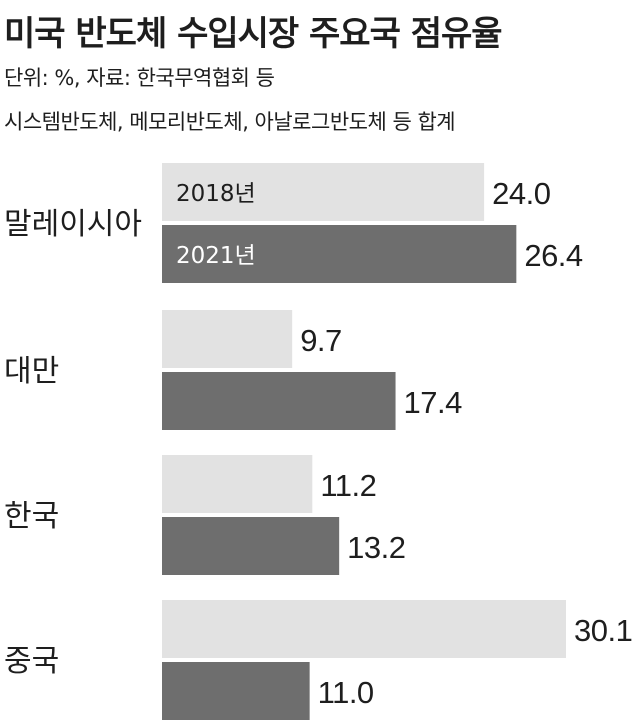  I want to click on series-legend-label: 2021년, so click(216, 256).